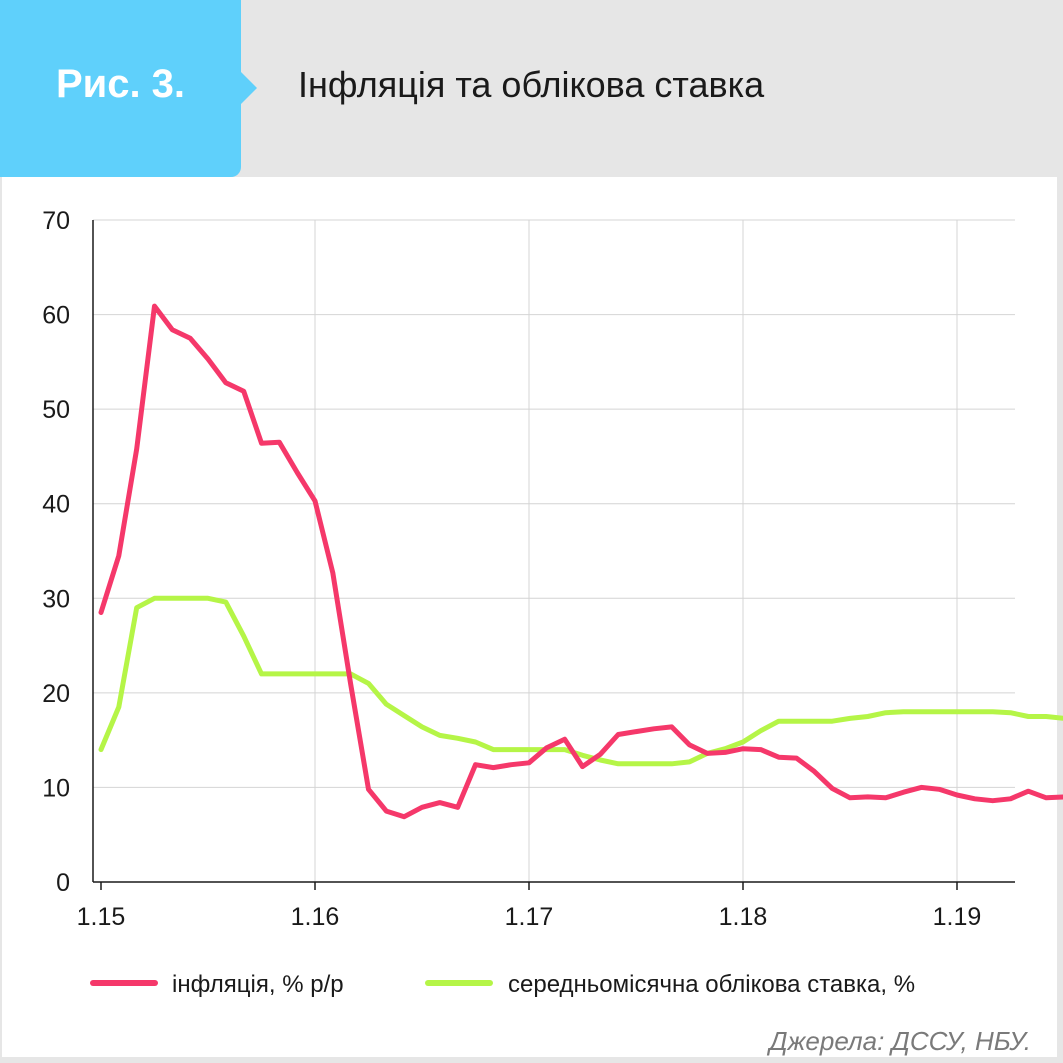 The height and width of the screenshot is (1063, 1063). What do you see at coordinates (63, 883) in the screenshot?
I see `y-tick-label: 0` at bounding box center [63, 883].